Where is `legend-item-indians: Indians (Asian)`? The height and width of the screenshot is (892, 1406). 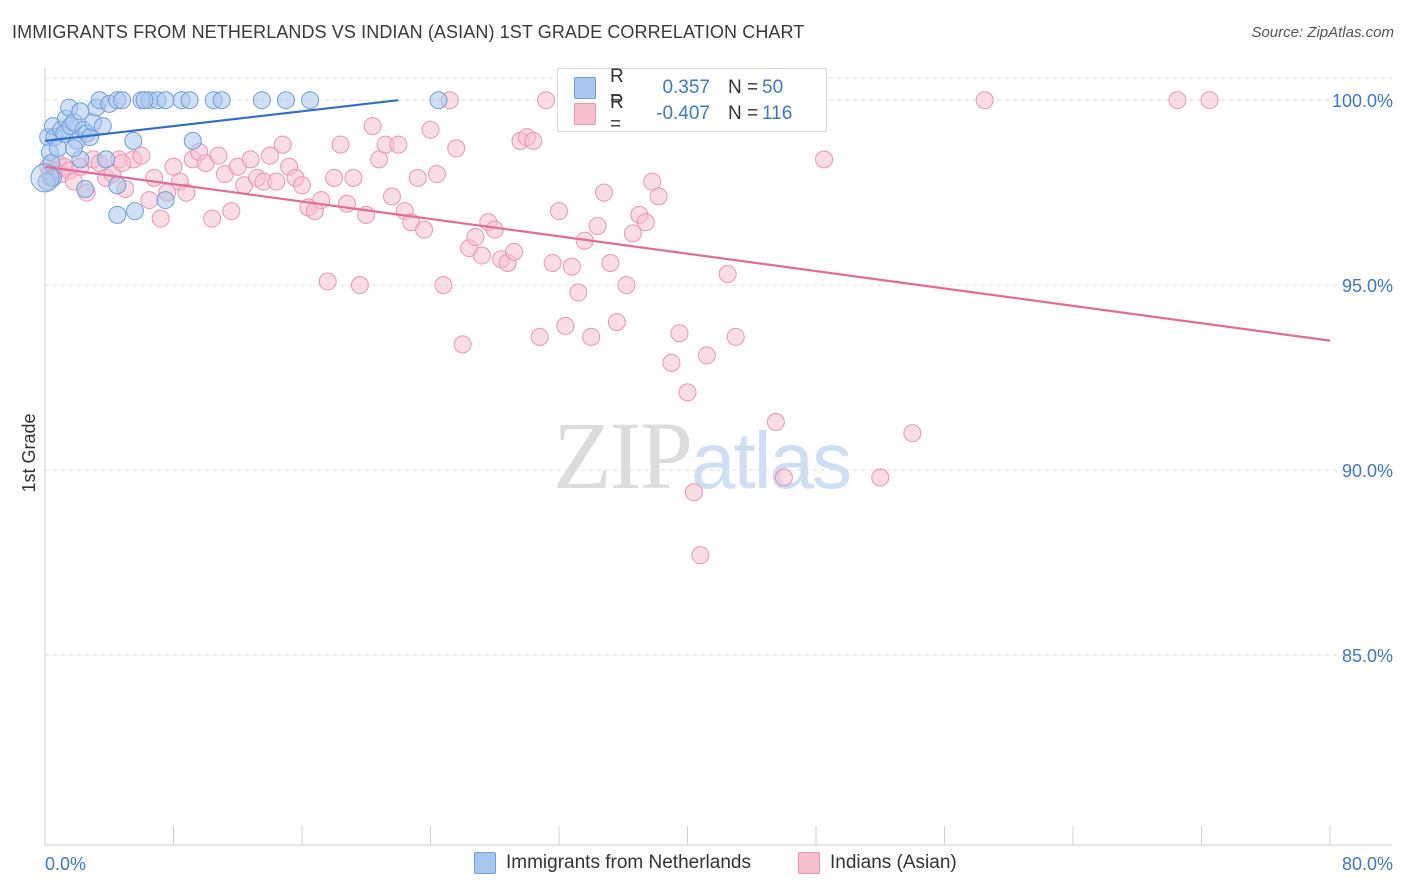
legend-item-indians: Indians (Asian) is located at coordinates (877, 863).